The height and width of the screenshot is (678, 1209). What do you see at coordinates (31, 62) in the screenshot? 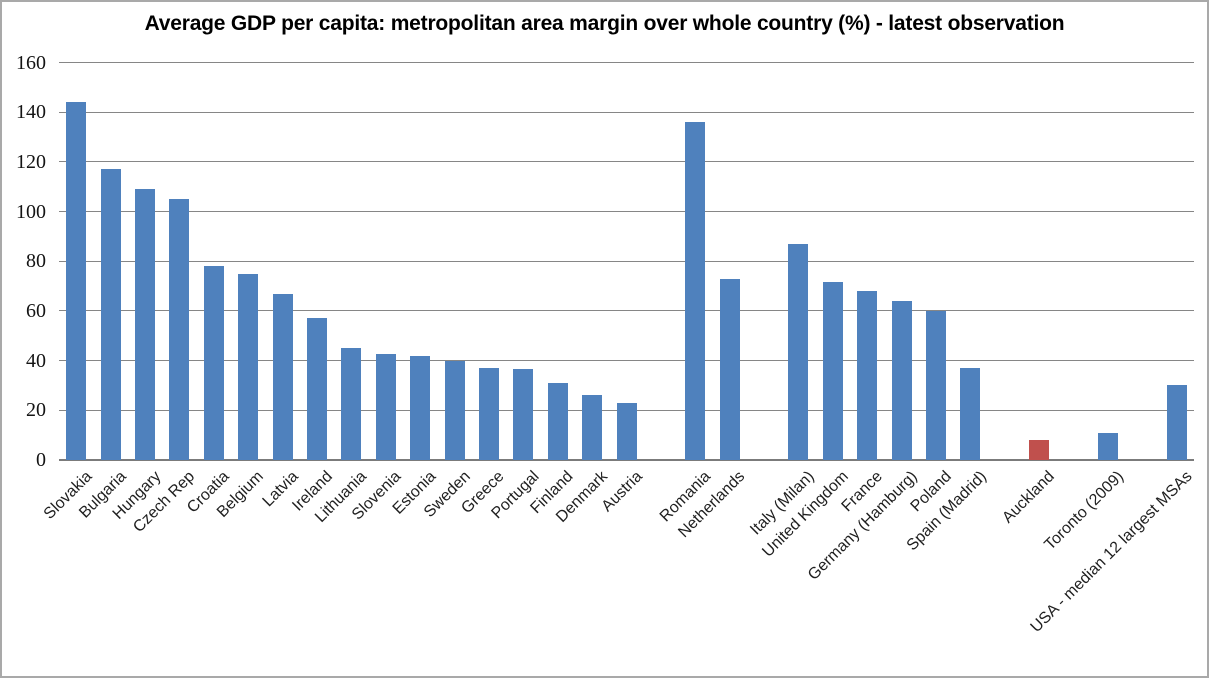
I see `y-tick-label-160: 160` at bounding box center [31, 62].